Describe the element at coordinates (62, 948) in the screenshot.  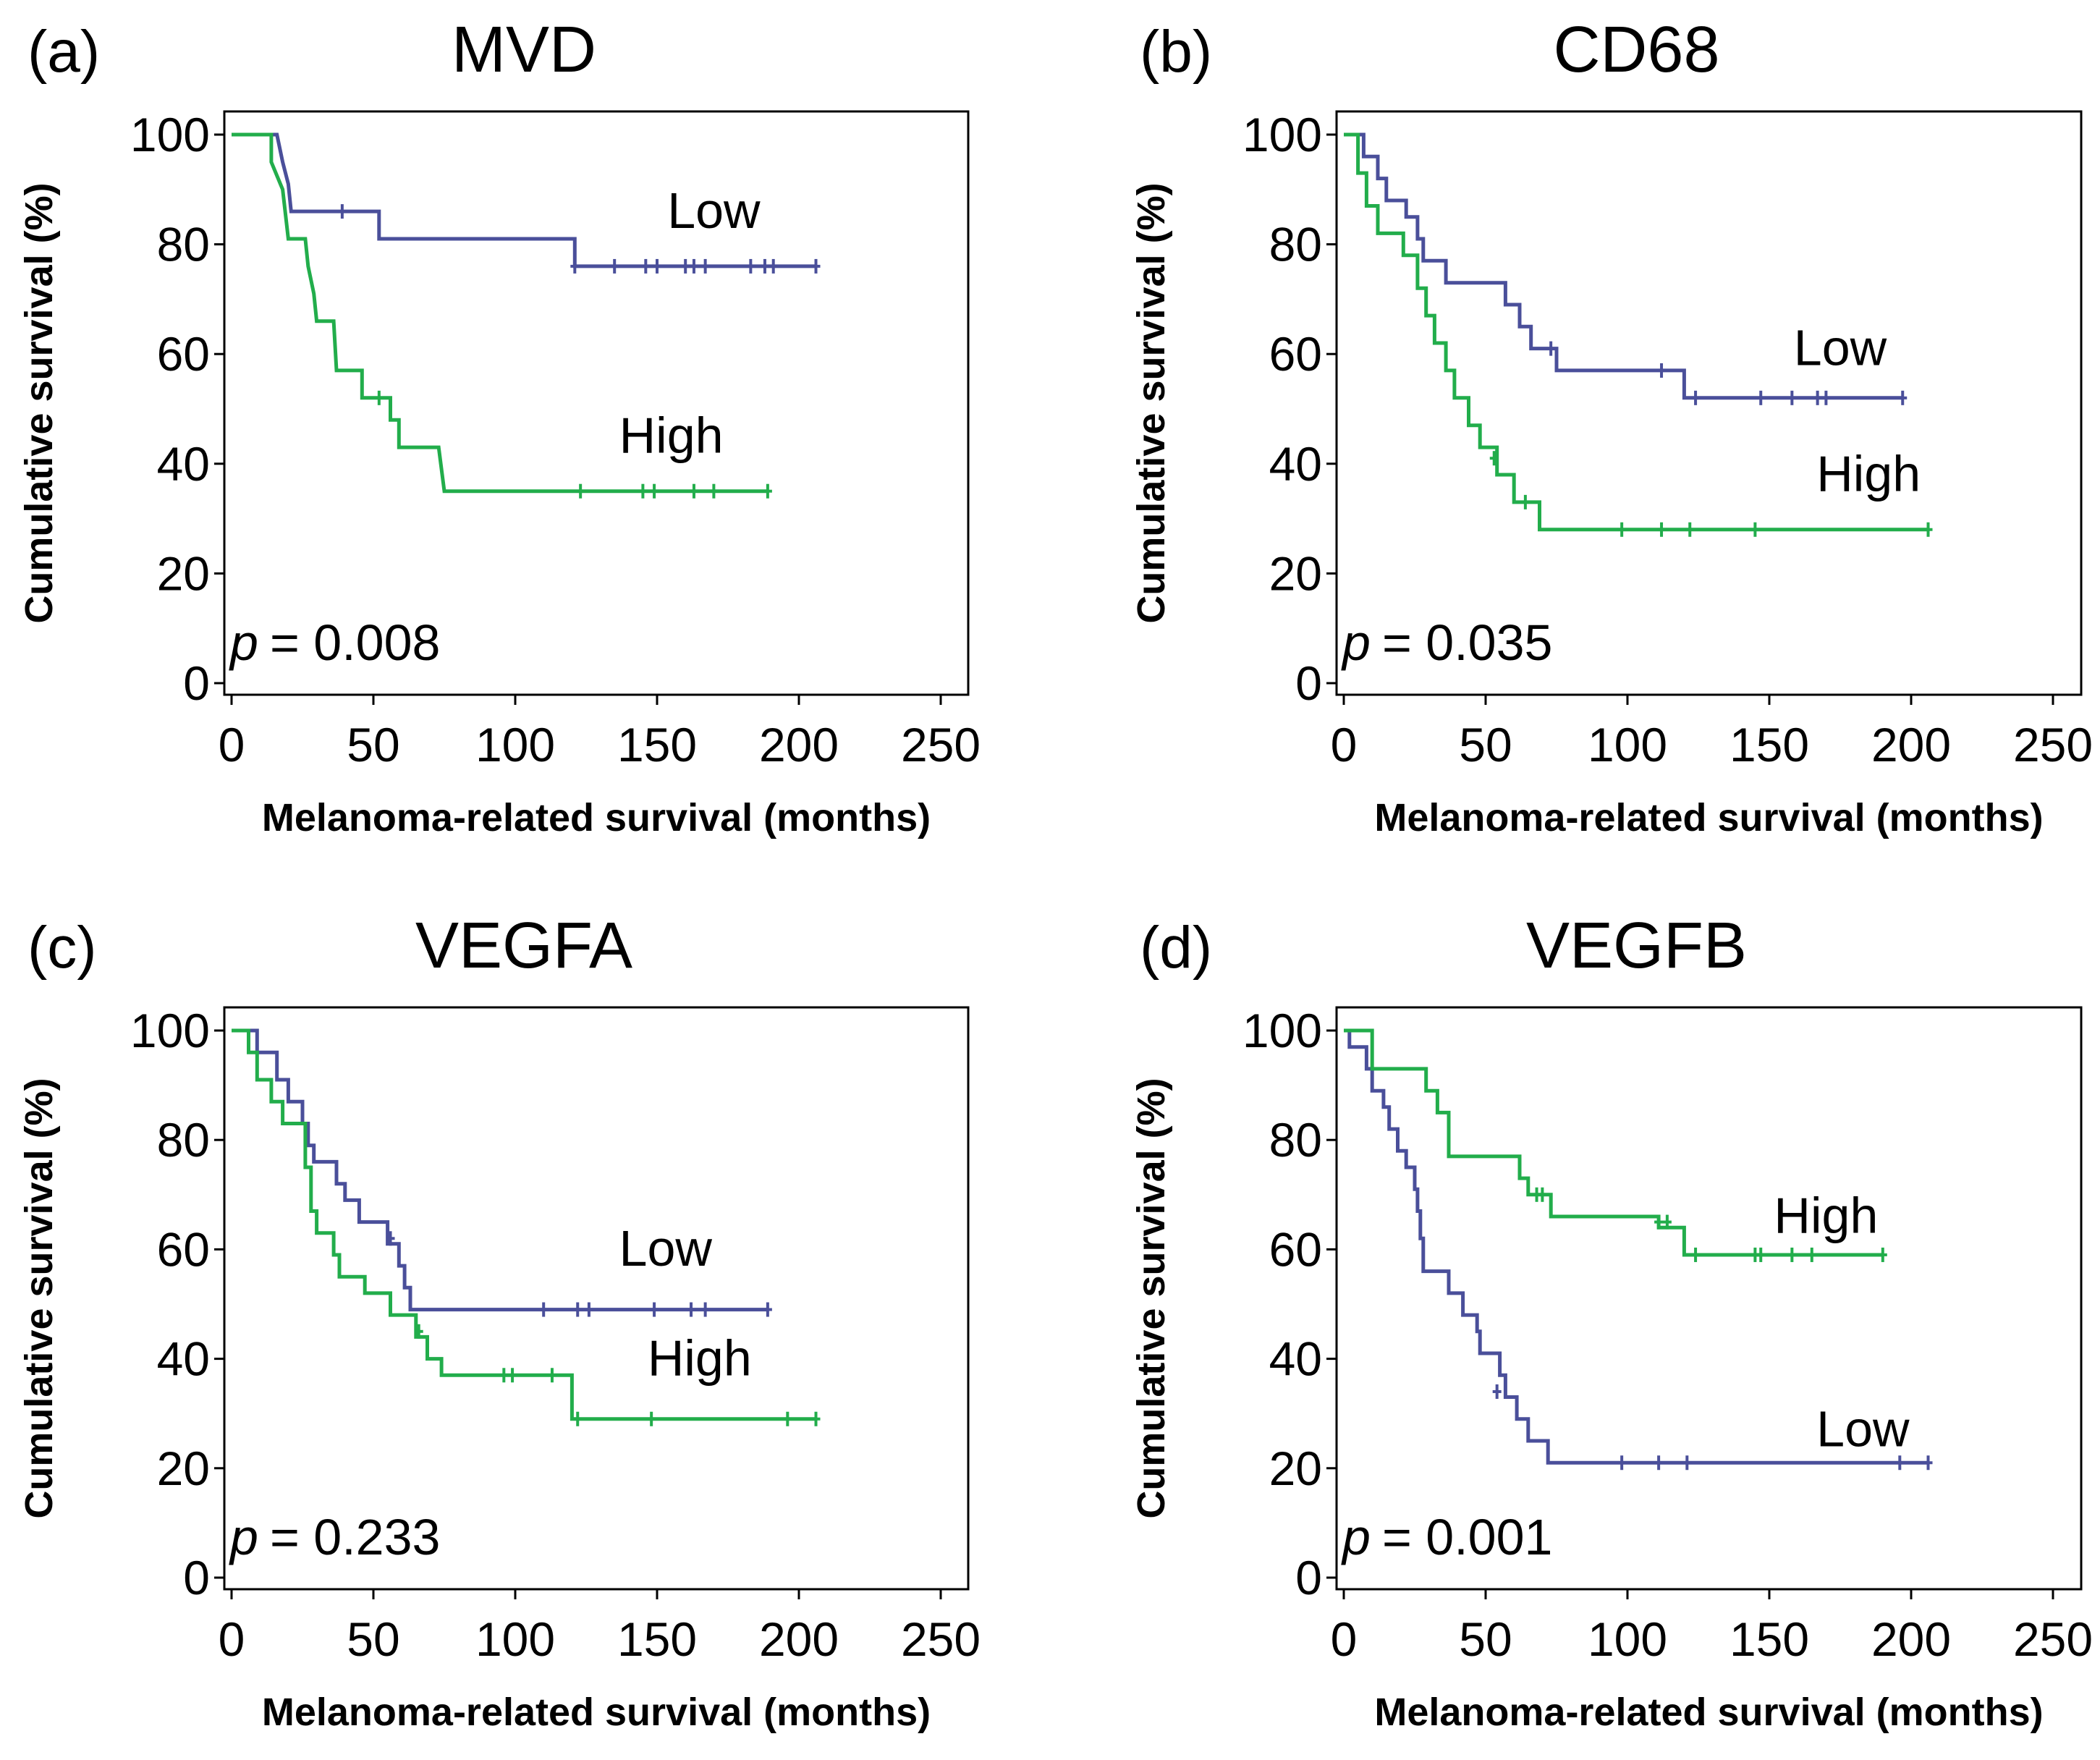
I see `panel-label: (c)` at that location.